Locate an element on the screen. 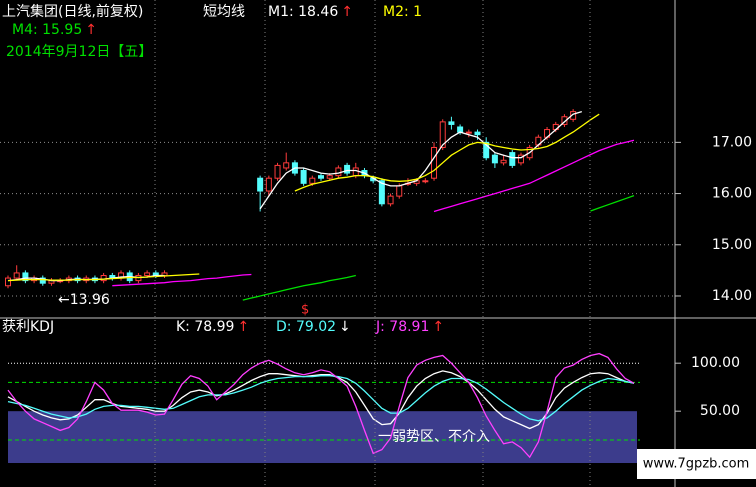 This screenshot has width=756, height=487. low-annotation: ←13.96 is located at coordinates (84, 300).